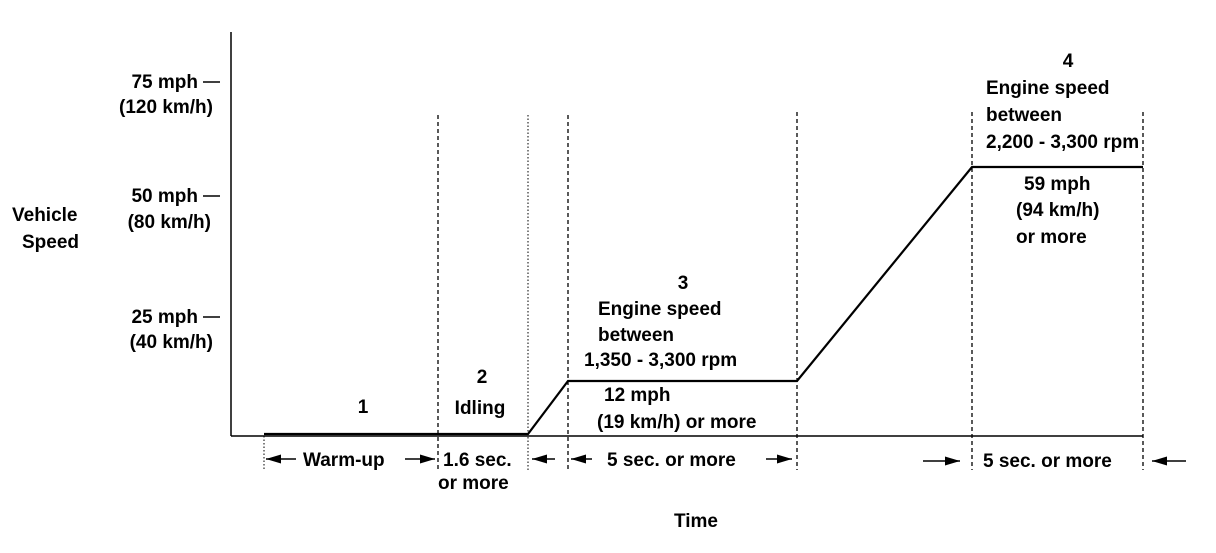 This screenshot has width=1216, height=553. Describe the element at coordinates (1062, 142) in the screenshot. I see `phase-4-rpm: 2,200 - 3,300 rpm` at that location.